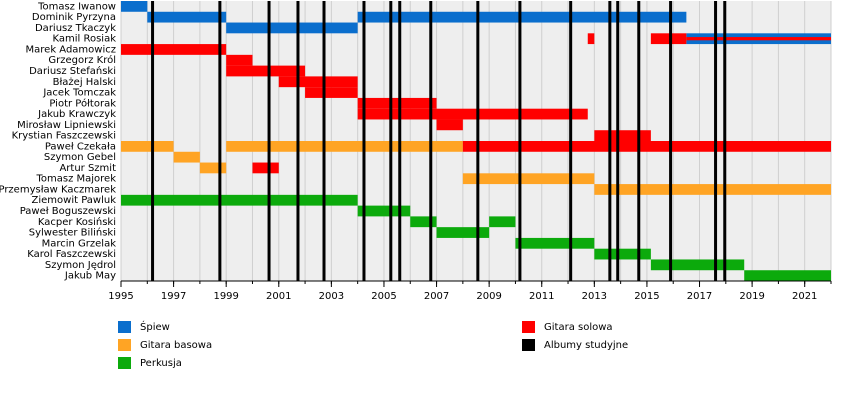  I want to click on x-tick-label: 2015, so click(646, 296).